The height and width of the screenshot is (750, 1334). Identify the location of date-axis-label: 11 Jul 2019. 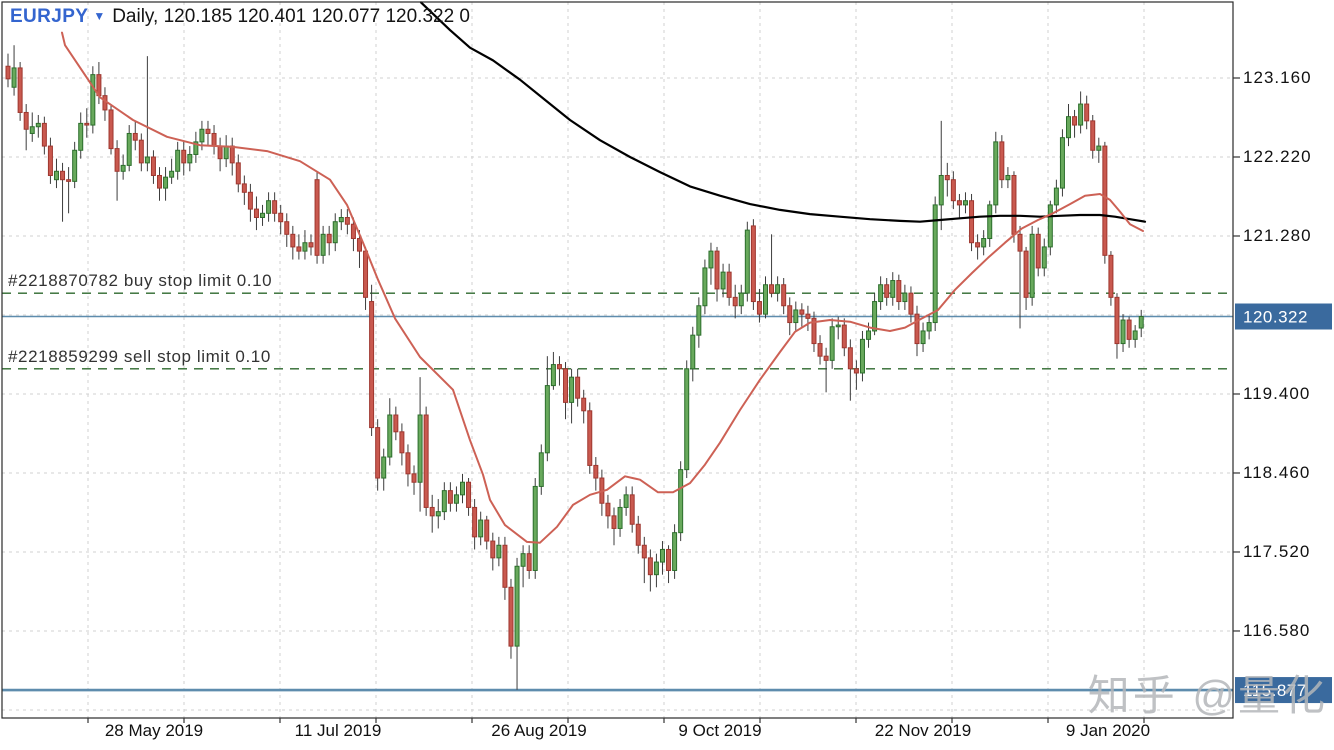
(338, 730).